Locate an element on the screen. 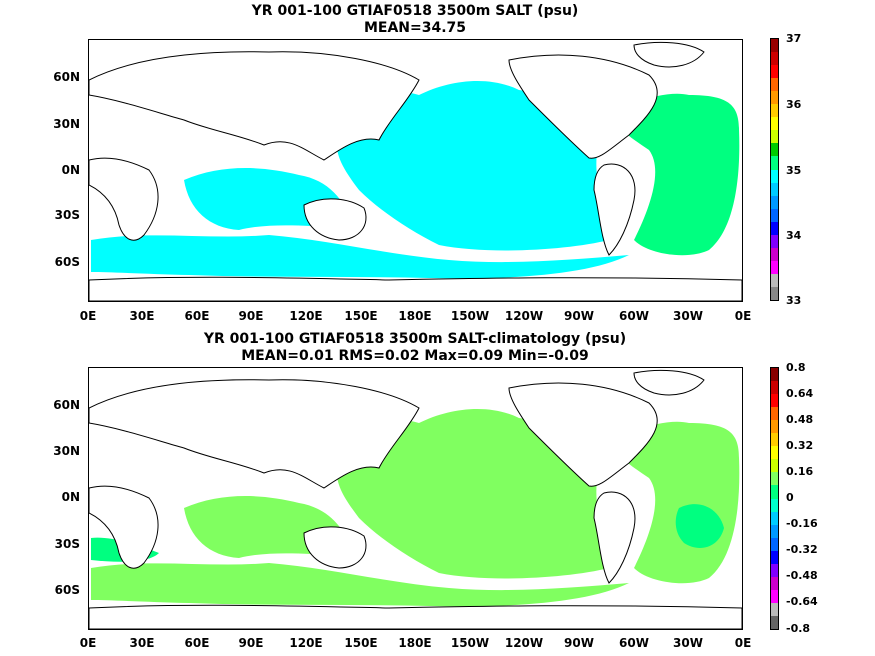 The width and height of the screenshot is (875, 656). panel2-lat-tick: 60S is located at coordinates (67, 590).